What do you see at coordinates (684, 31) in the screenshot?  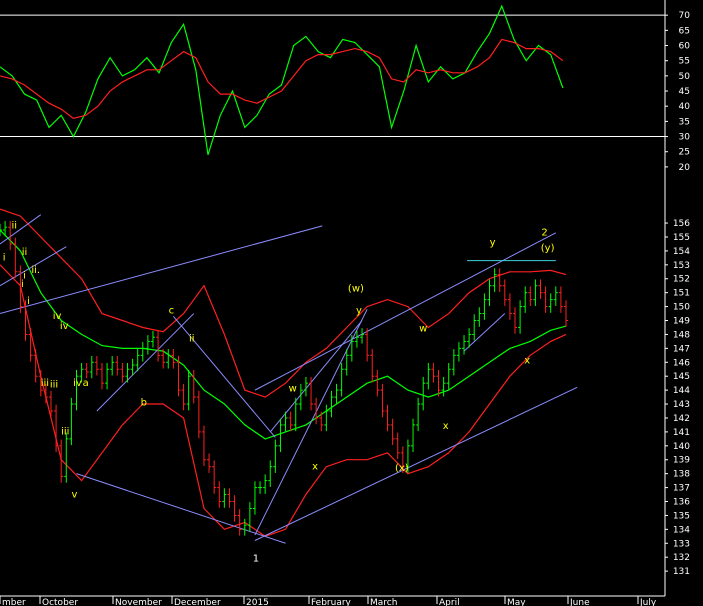 I see `osc-tick-label: 65` at bounding box center [684, 31].